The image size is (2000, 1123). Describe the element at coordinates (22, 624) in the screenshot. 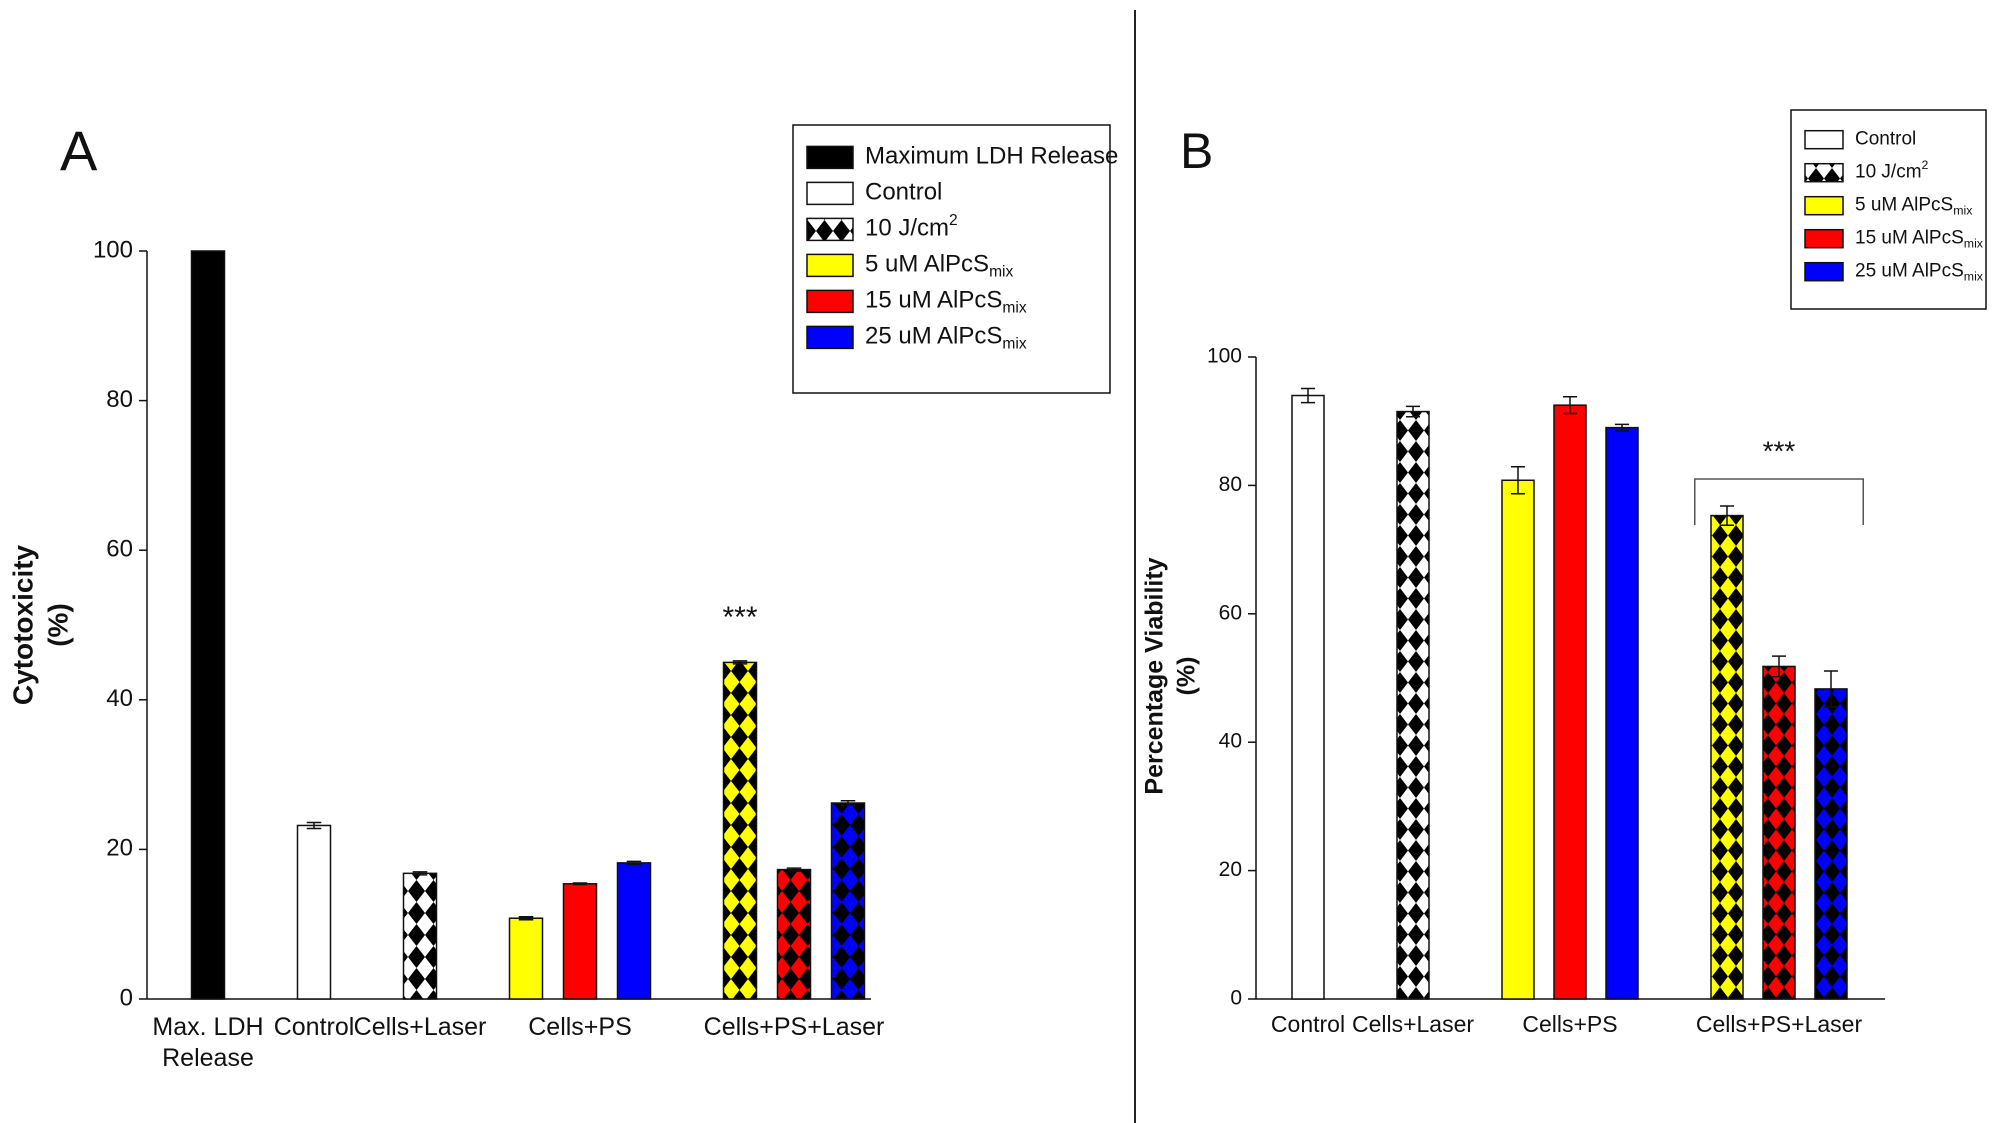

I see `y-axis-title: Cytotoxicity` at that location.